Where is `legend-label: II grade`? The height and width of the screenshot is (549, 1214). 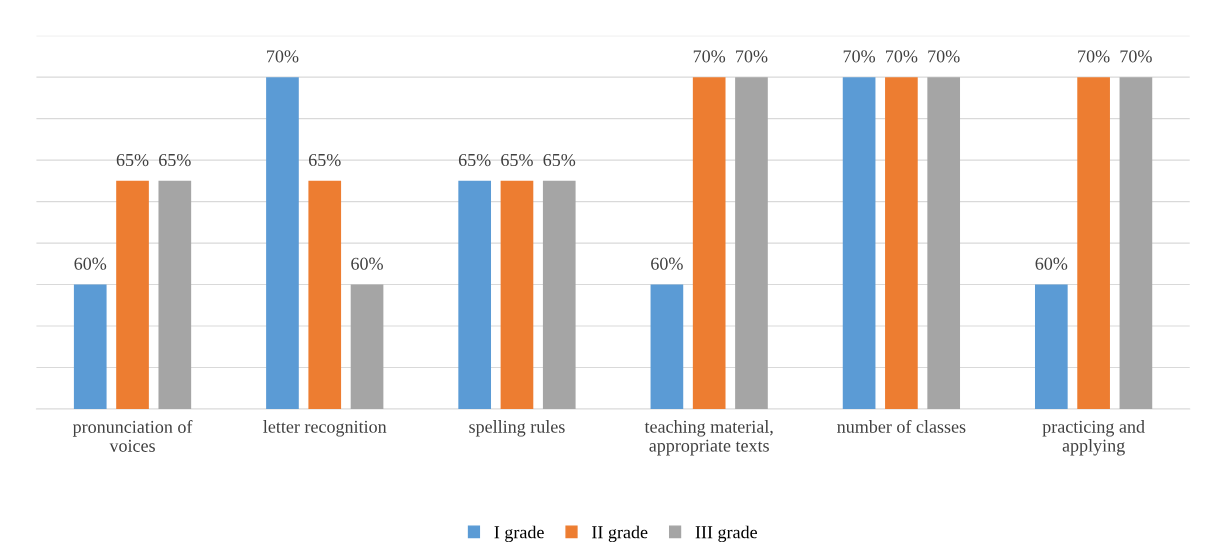
legend-label: II grade is located at coordinates (620, 534).